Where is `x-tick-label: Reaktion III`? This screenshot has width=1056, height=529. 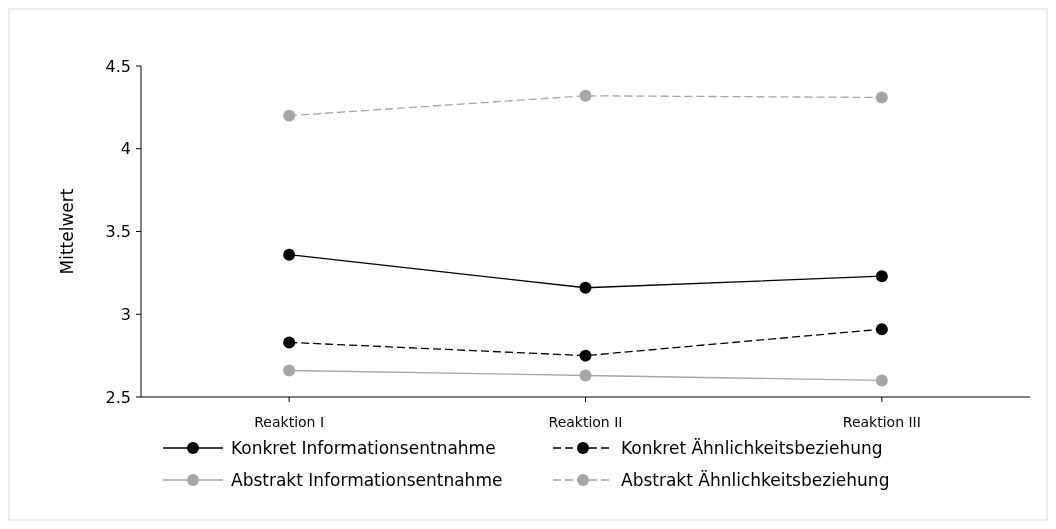 x-tick-label: Reaktion III is located at coordinates (881, 422).